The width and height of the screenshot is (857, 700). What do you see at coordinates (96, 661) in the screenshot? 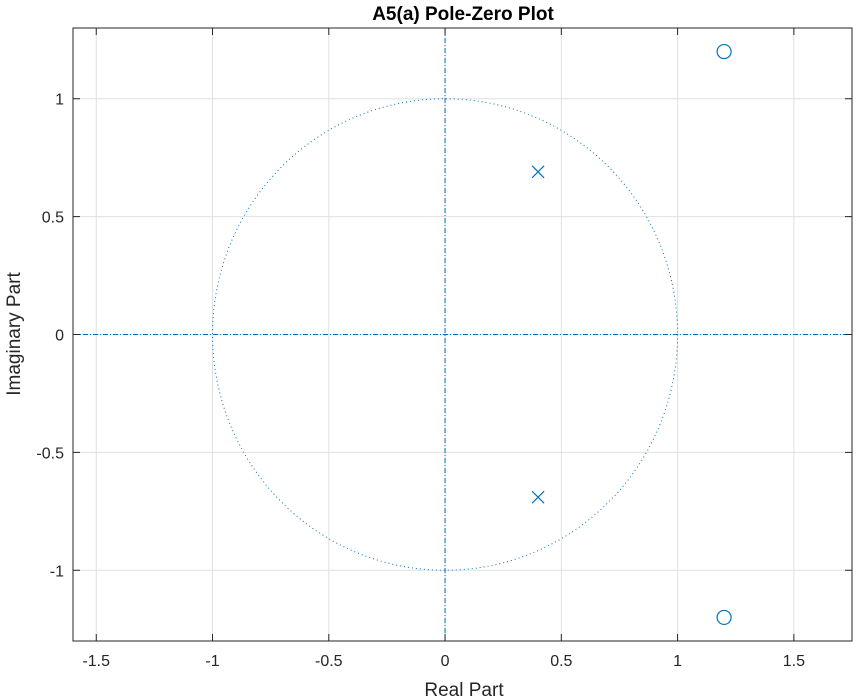
I see `x-tick-label: -1.5` at bounding box center [96, 661].